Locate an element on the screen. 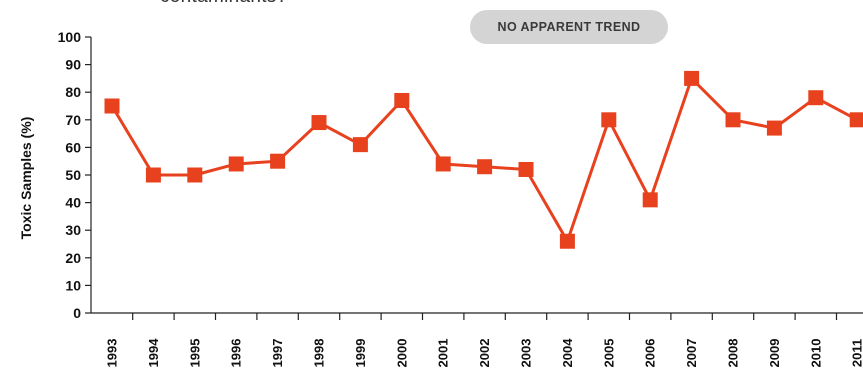  trend-badge-label: NO APPARENT TREND is located at coordinates (569, 27).